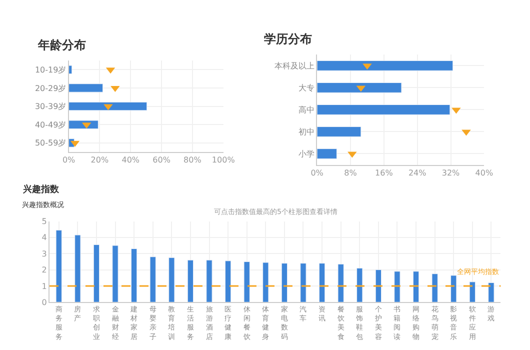 The image size is (530, 350). I want to click on y-tick-label: 高中, so click(306, 110).